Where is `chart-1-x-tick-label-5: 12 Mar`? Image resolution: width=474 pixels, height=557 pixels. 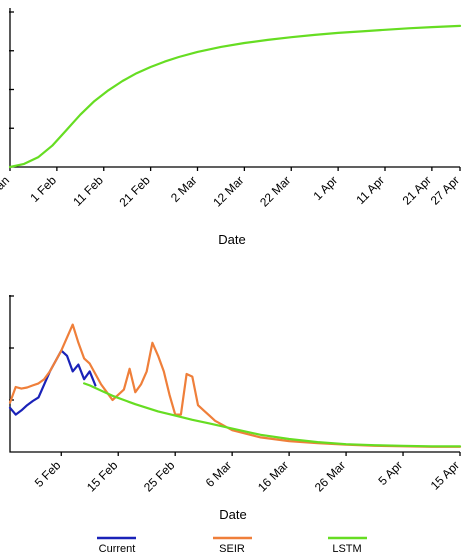 chart-1-x-tick-label-5: 12 Mar is located at coordinates (228, 191).